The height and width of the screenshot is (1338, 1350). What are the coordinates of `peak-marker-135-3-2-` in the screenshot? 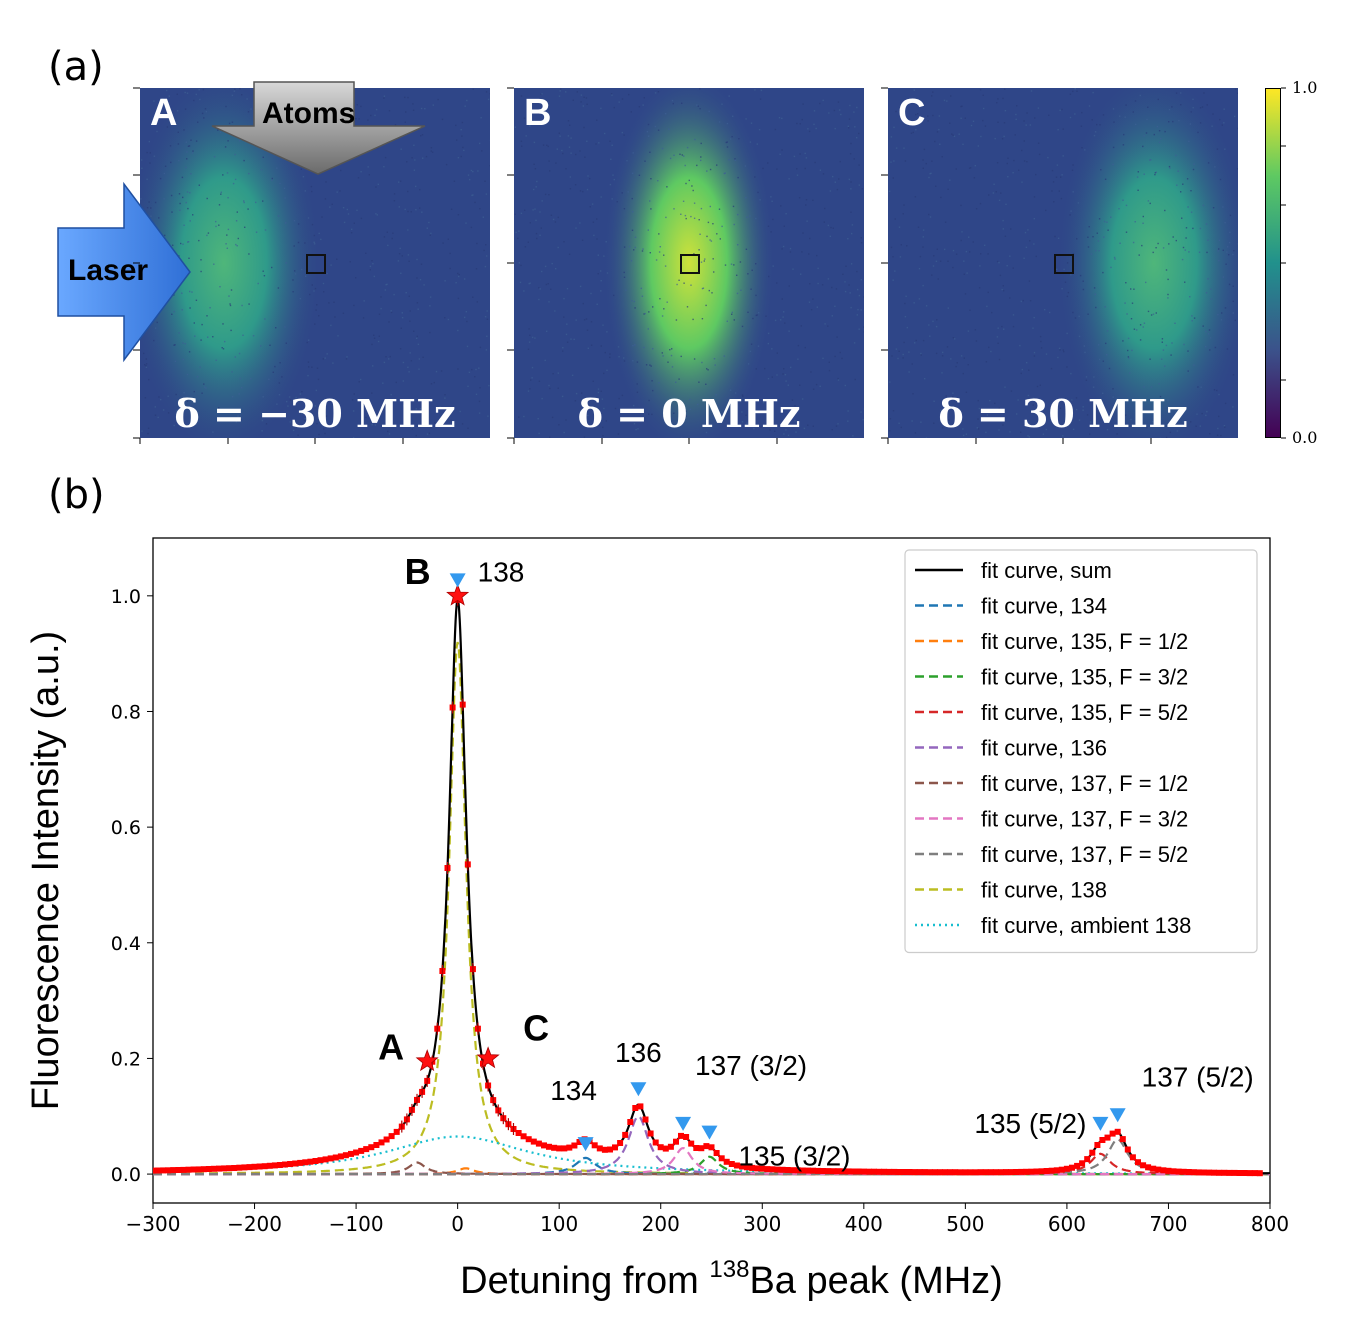 It's located at (709, 1132).